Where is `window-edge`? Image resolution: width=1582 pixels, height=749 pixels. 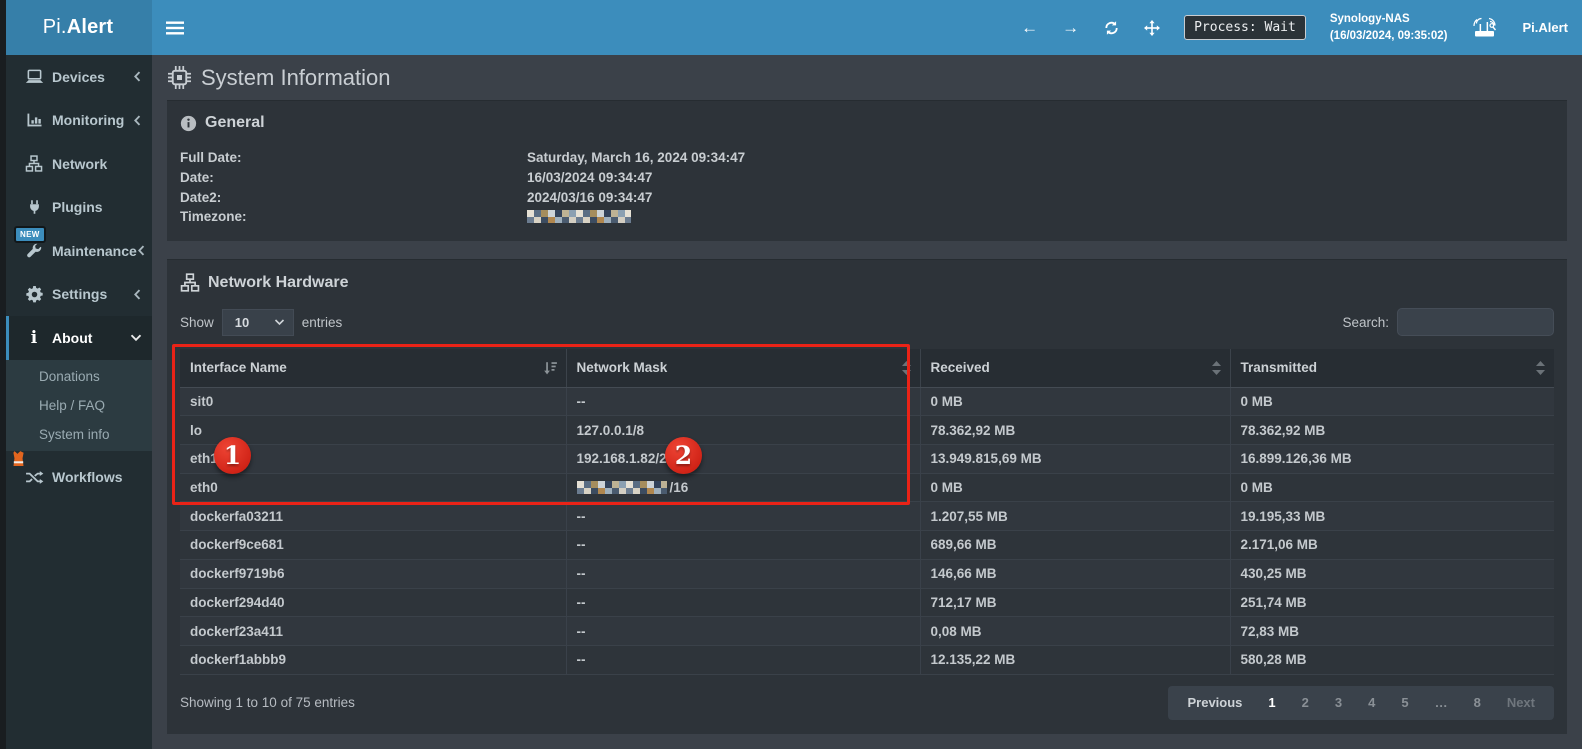 window-edge is located at coordinates (3, 374).